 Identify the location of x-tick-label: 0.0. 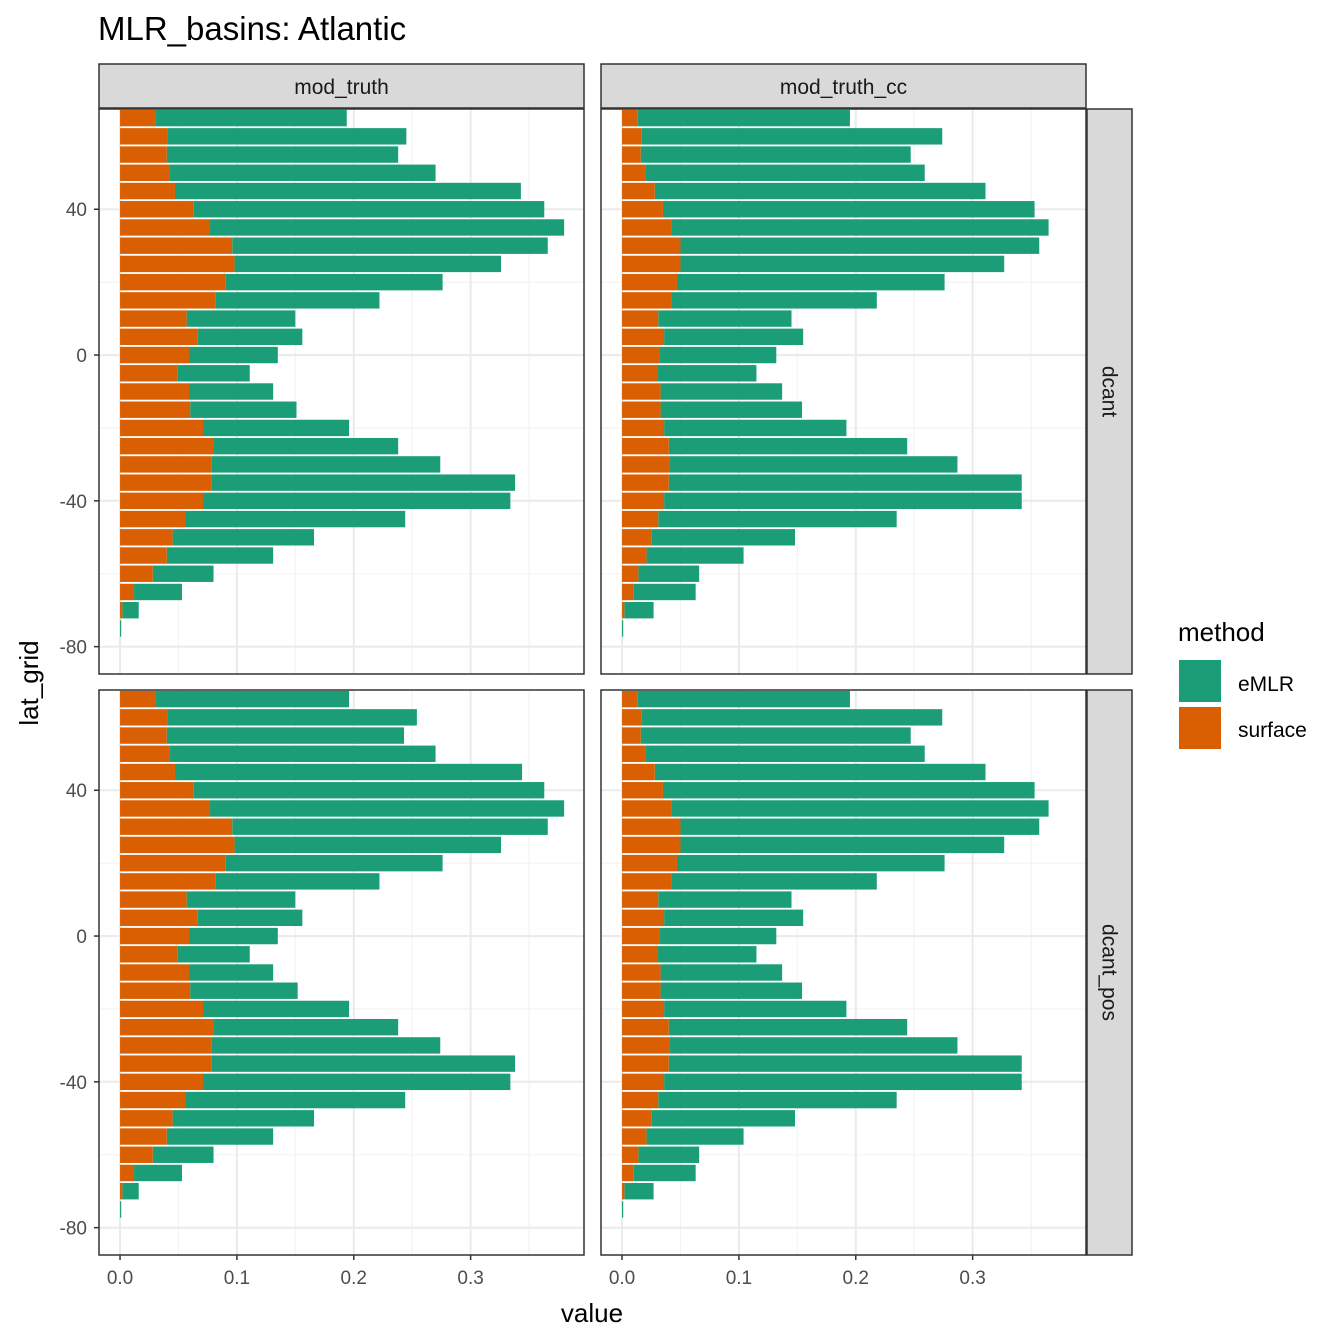
(120, 1278).